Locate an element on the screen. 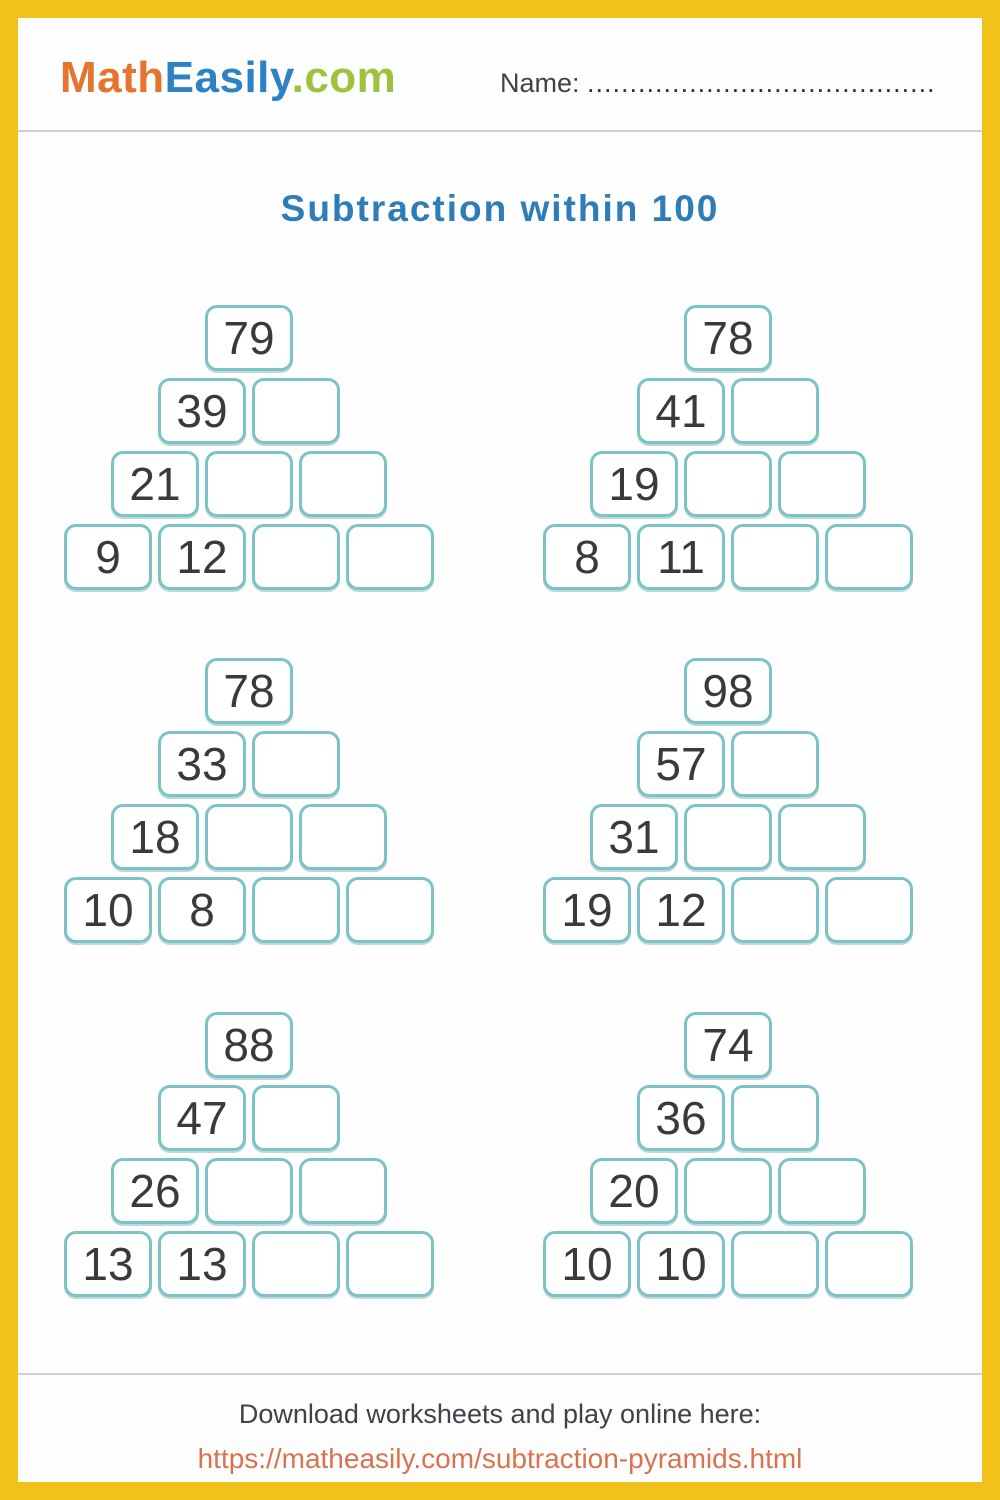 The height and width of the screenshot is (1500, 1000). pyramid-row: 33 is located at coordinates (249, 764).